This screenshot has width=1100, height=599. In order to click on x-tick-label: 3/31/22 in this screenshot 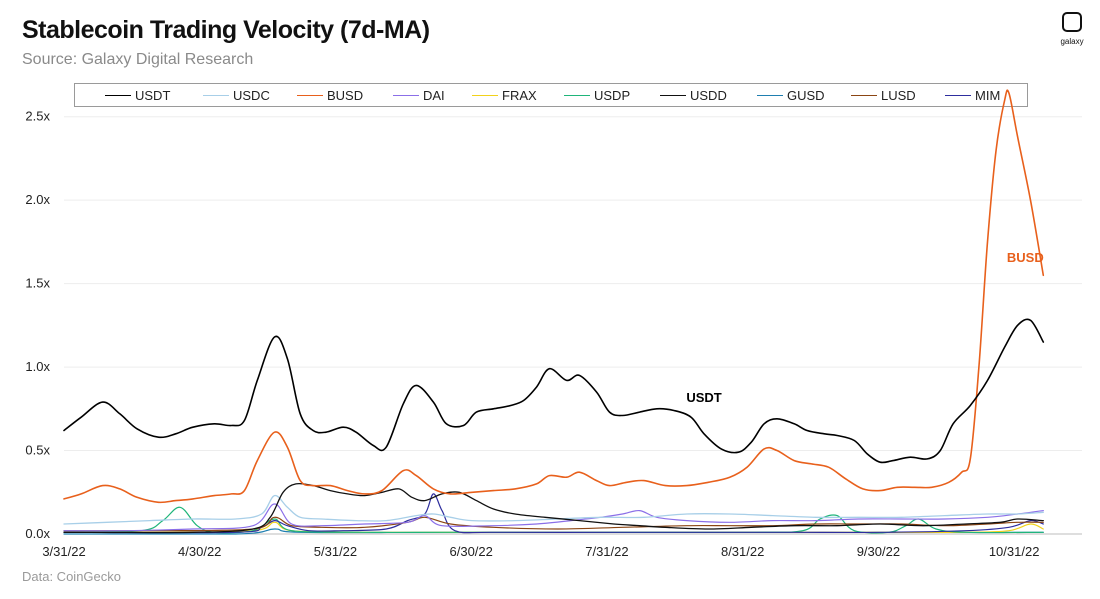, I will do `click(63, 551)`.